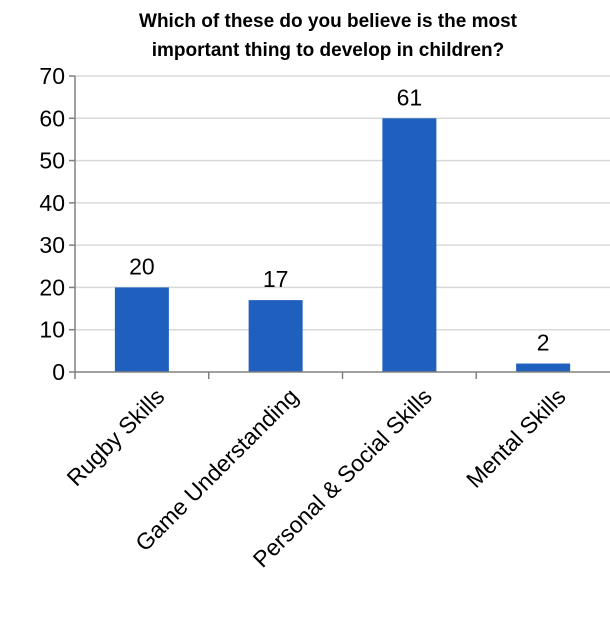 This screenshot has height=621, width=610. Describe the element at coordinates (52, 76) in the screenshot. I see `y-tick-label: 70` at that location.